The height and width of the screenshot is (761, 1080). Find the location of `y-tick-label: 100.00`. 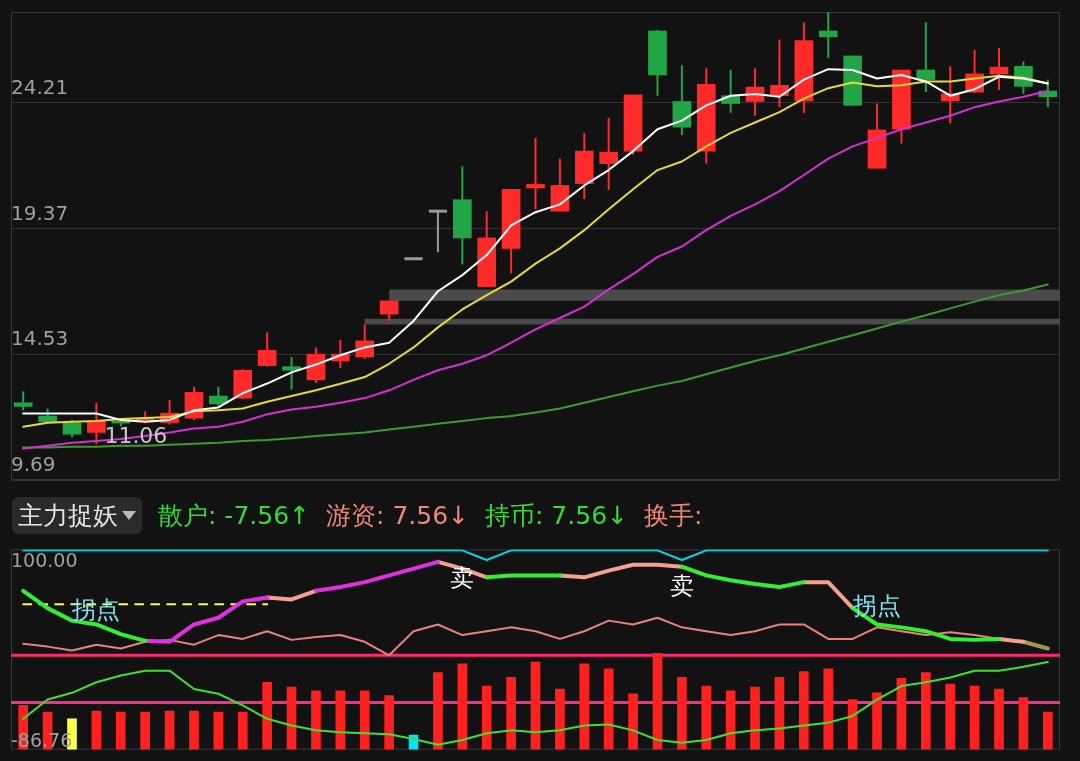

y-tick-label: 100.00 is located at coordinates (44, 559).